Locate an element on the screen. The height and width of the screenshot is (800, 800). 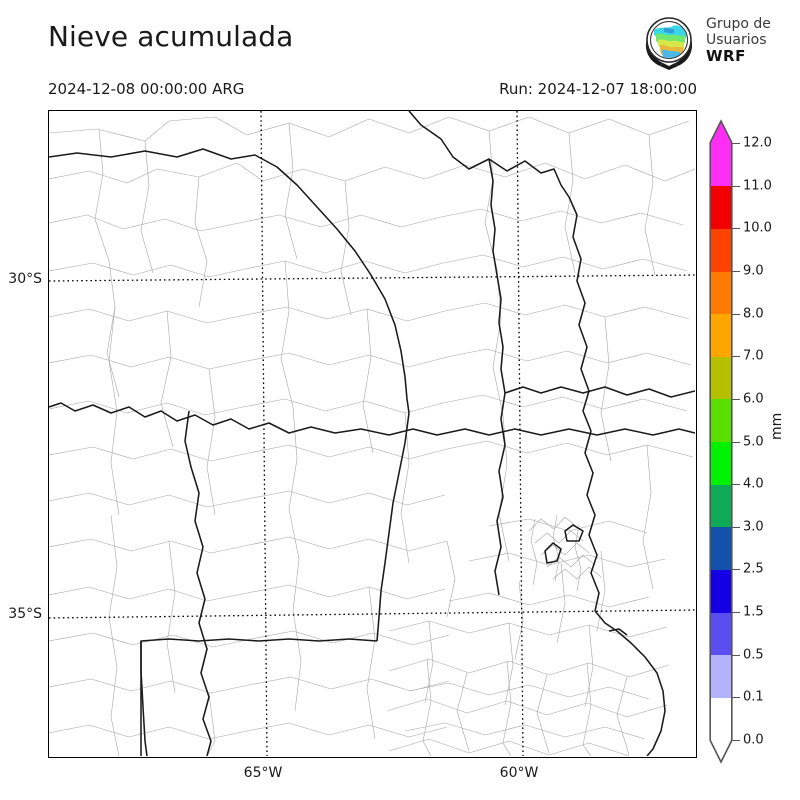
x-axis-tick-label: 60°W is located at coordinates (519, 773).